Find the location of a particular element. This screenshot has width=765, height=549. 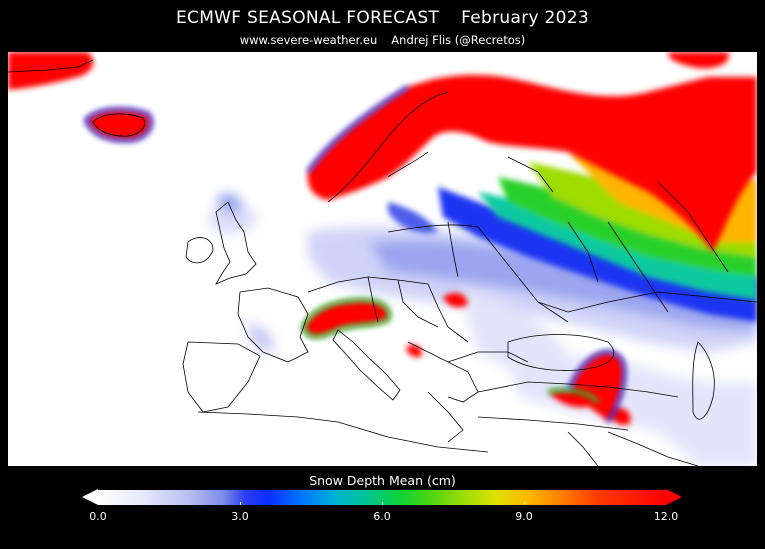

map-title: ECMWF SEASONAL FORECAST February 2023 is located at coordinates (382, 18).